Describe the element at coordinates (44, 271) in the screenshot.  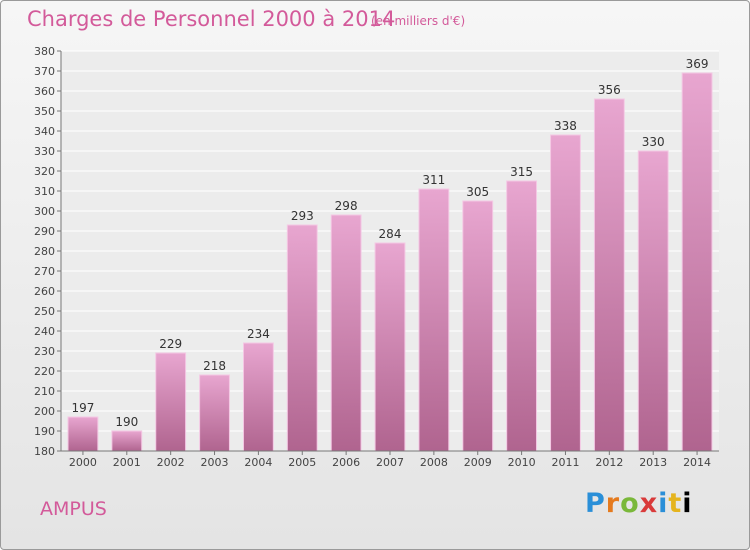
I see `y-tick-label: 270` at that location.